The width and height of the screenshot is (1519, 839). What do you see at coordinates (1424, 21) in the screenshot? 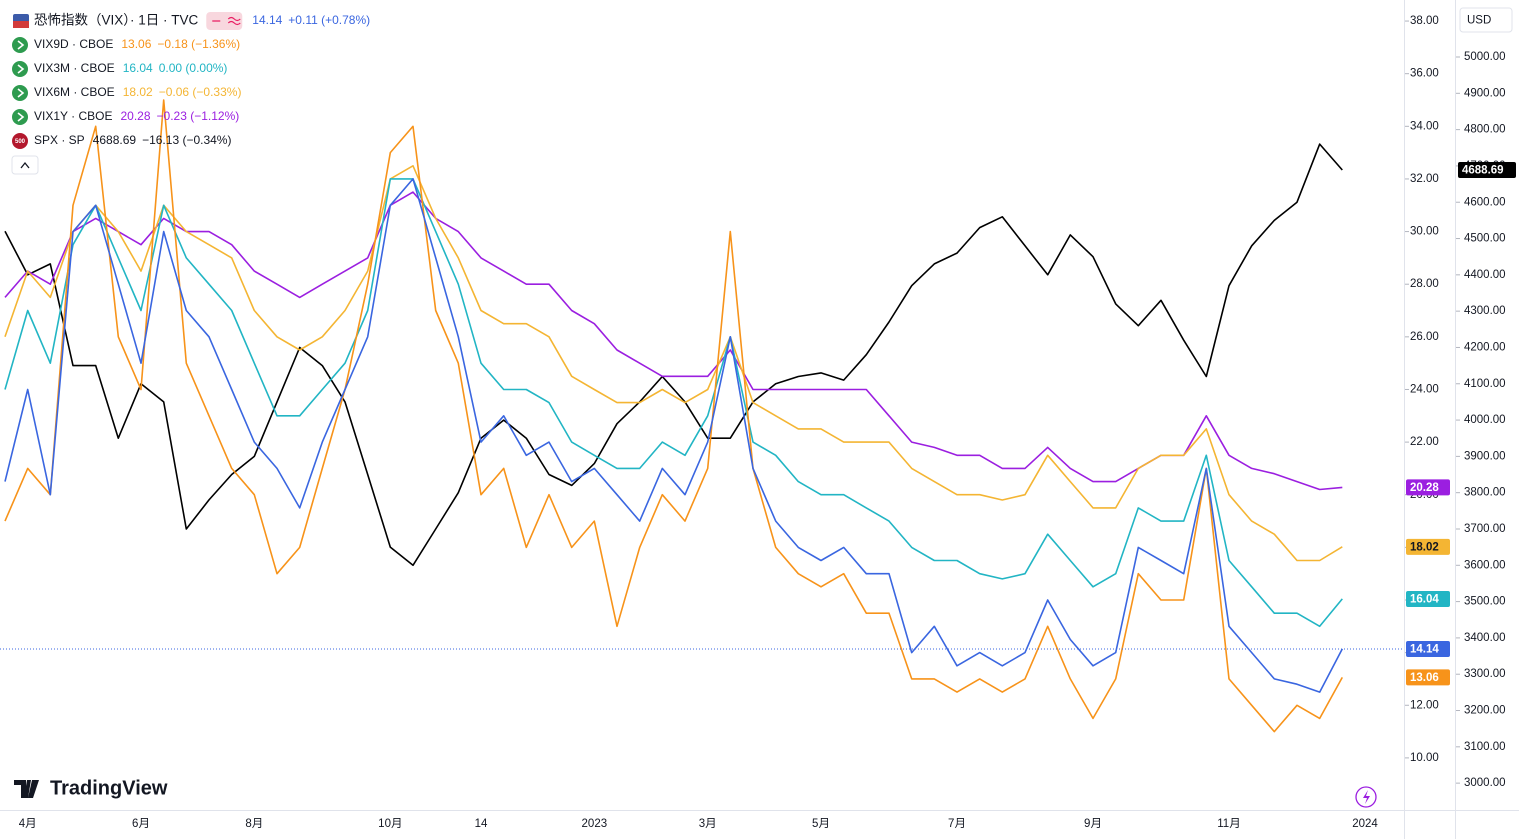
I see `y-tick-label: 38.00` at bounding box center [1424, 21].